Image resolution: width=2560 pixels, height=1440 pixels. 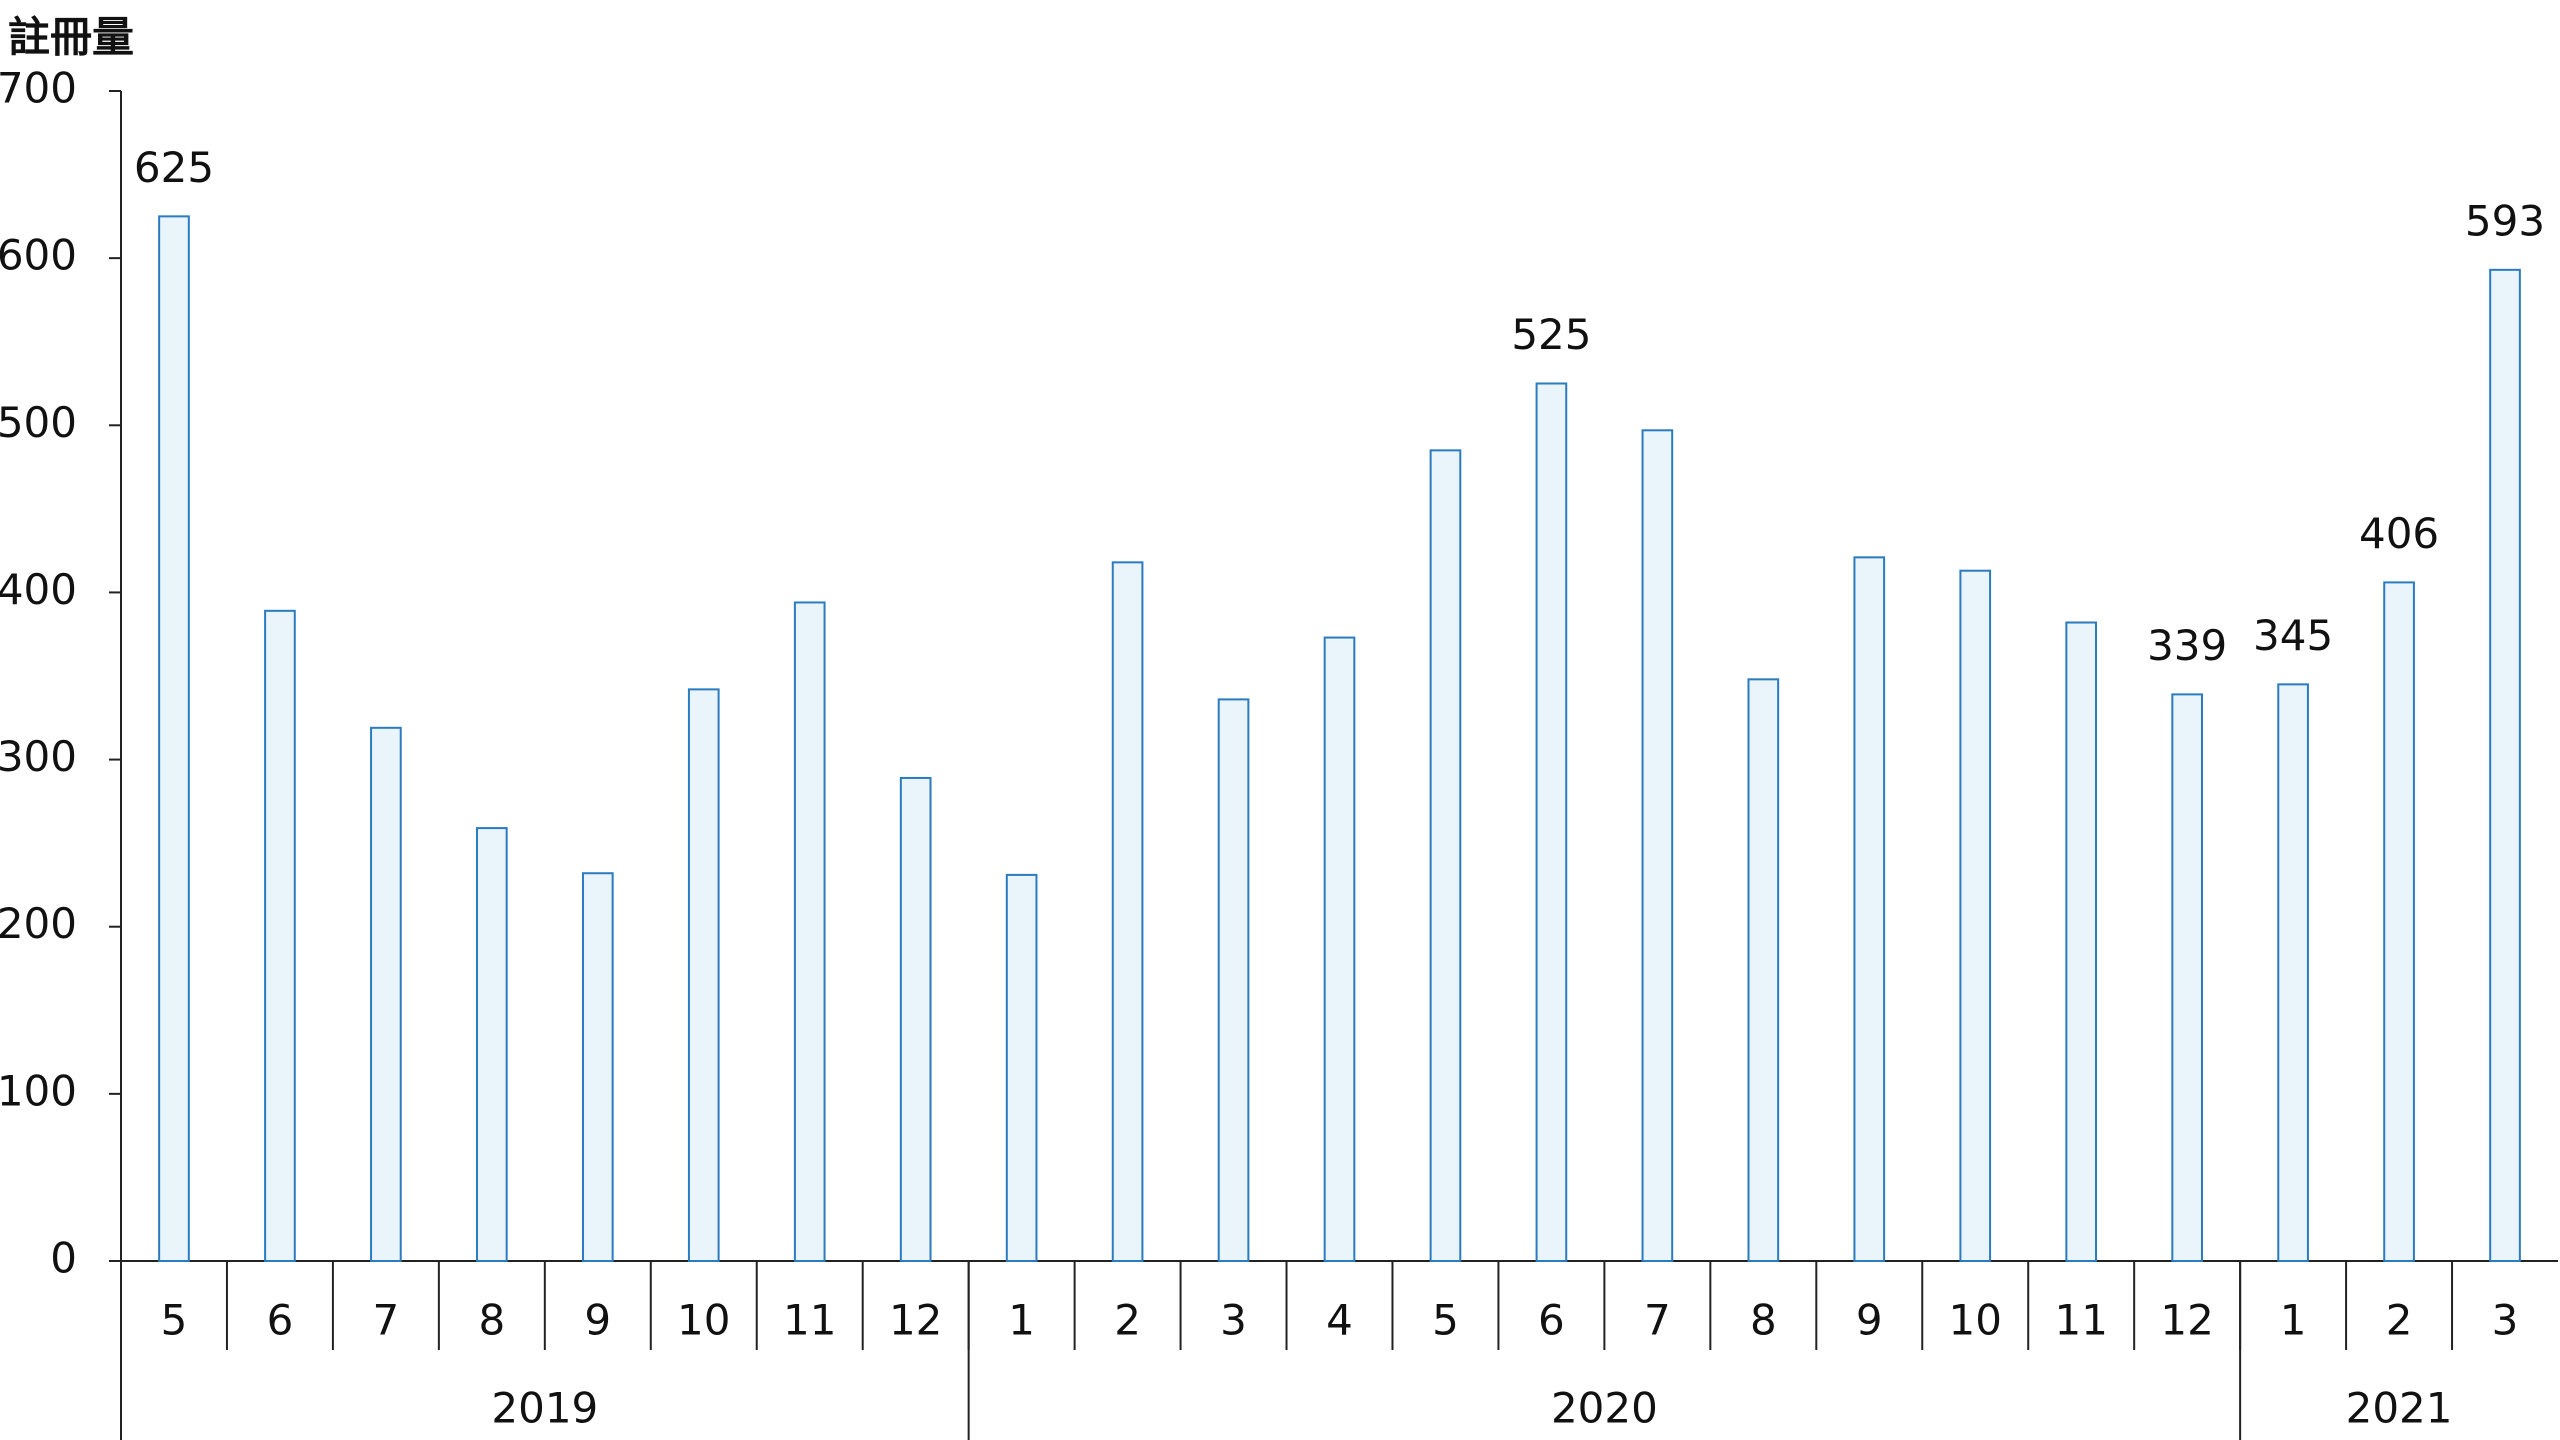 What do you see at coordinates (2187, 645) in the screenshot?
I see `value-label: 339` at bounding box center [2187, 645].